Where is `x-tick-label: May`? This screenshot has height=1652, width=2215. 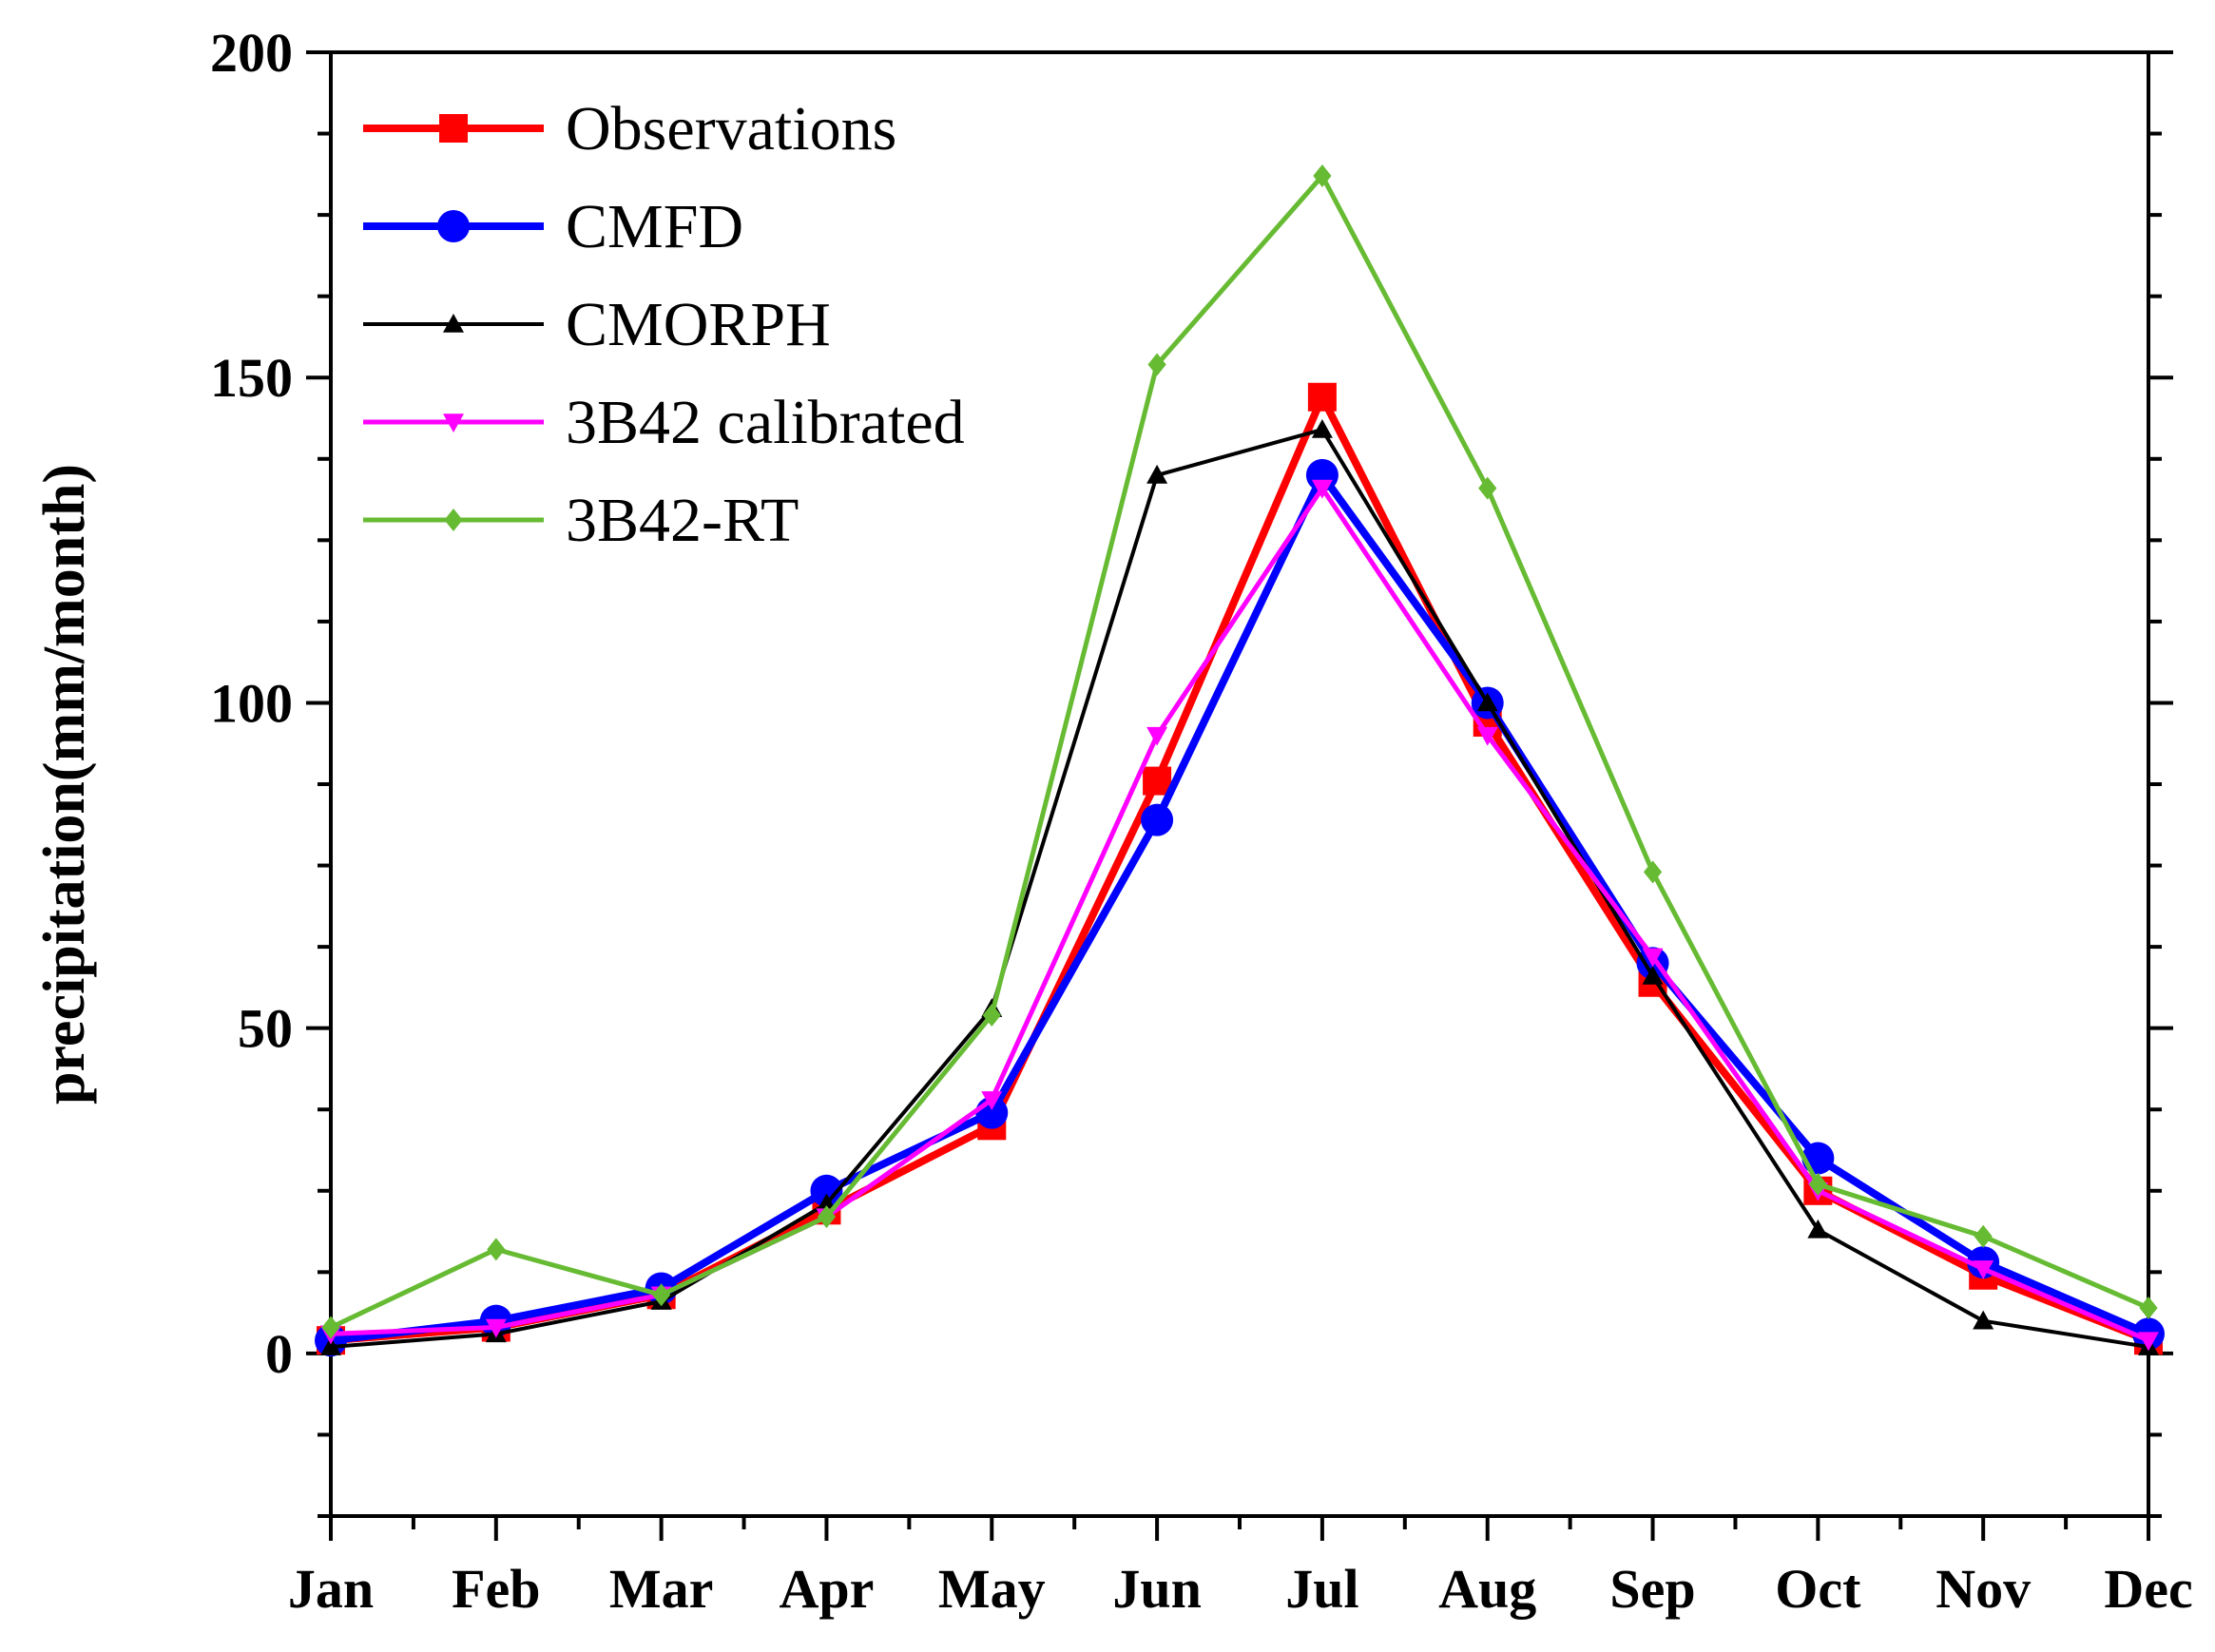 x-tick-label: May is located at coordinates (992, 1589).